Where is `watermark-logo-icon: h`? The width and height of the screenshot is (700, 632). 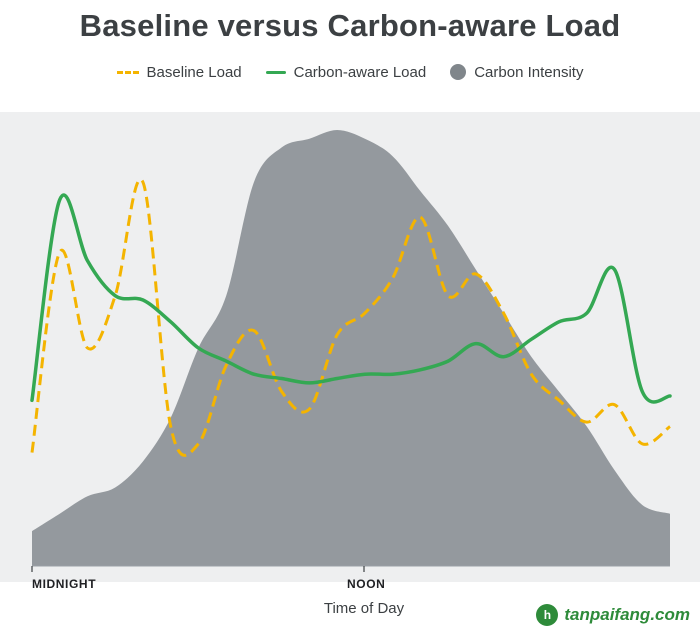
watermark-logo-icon: h is located at coordinates (547, 615).